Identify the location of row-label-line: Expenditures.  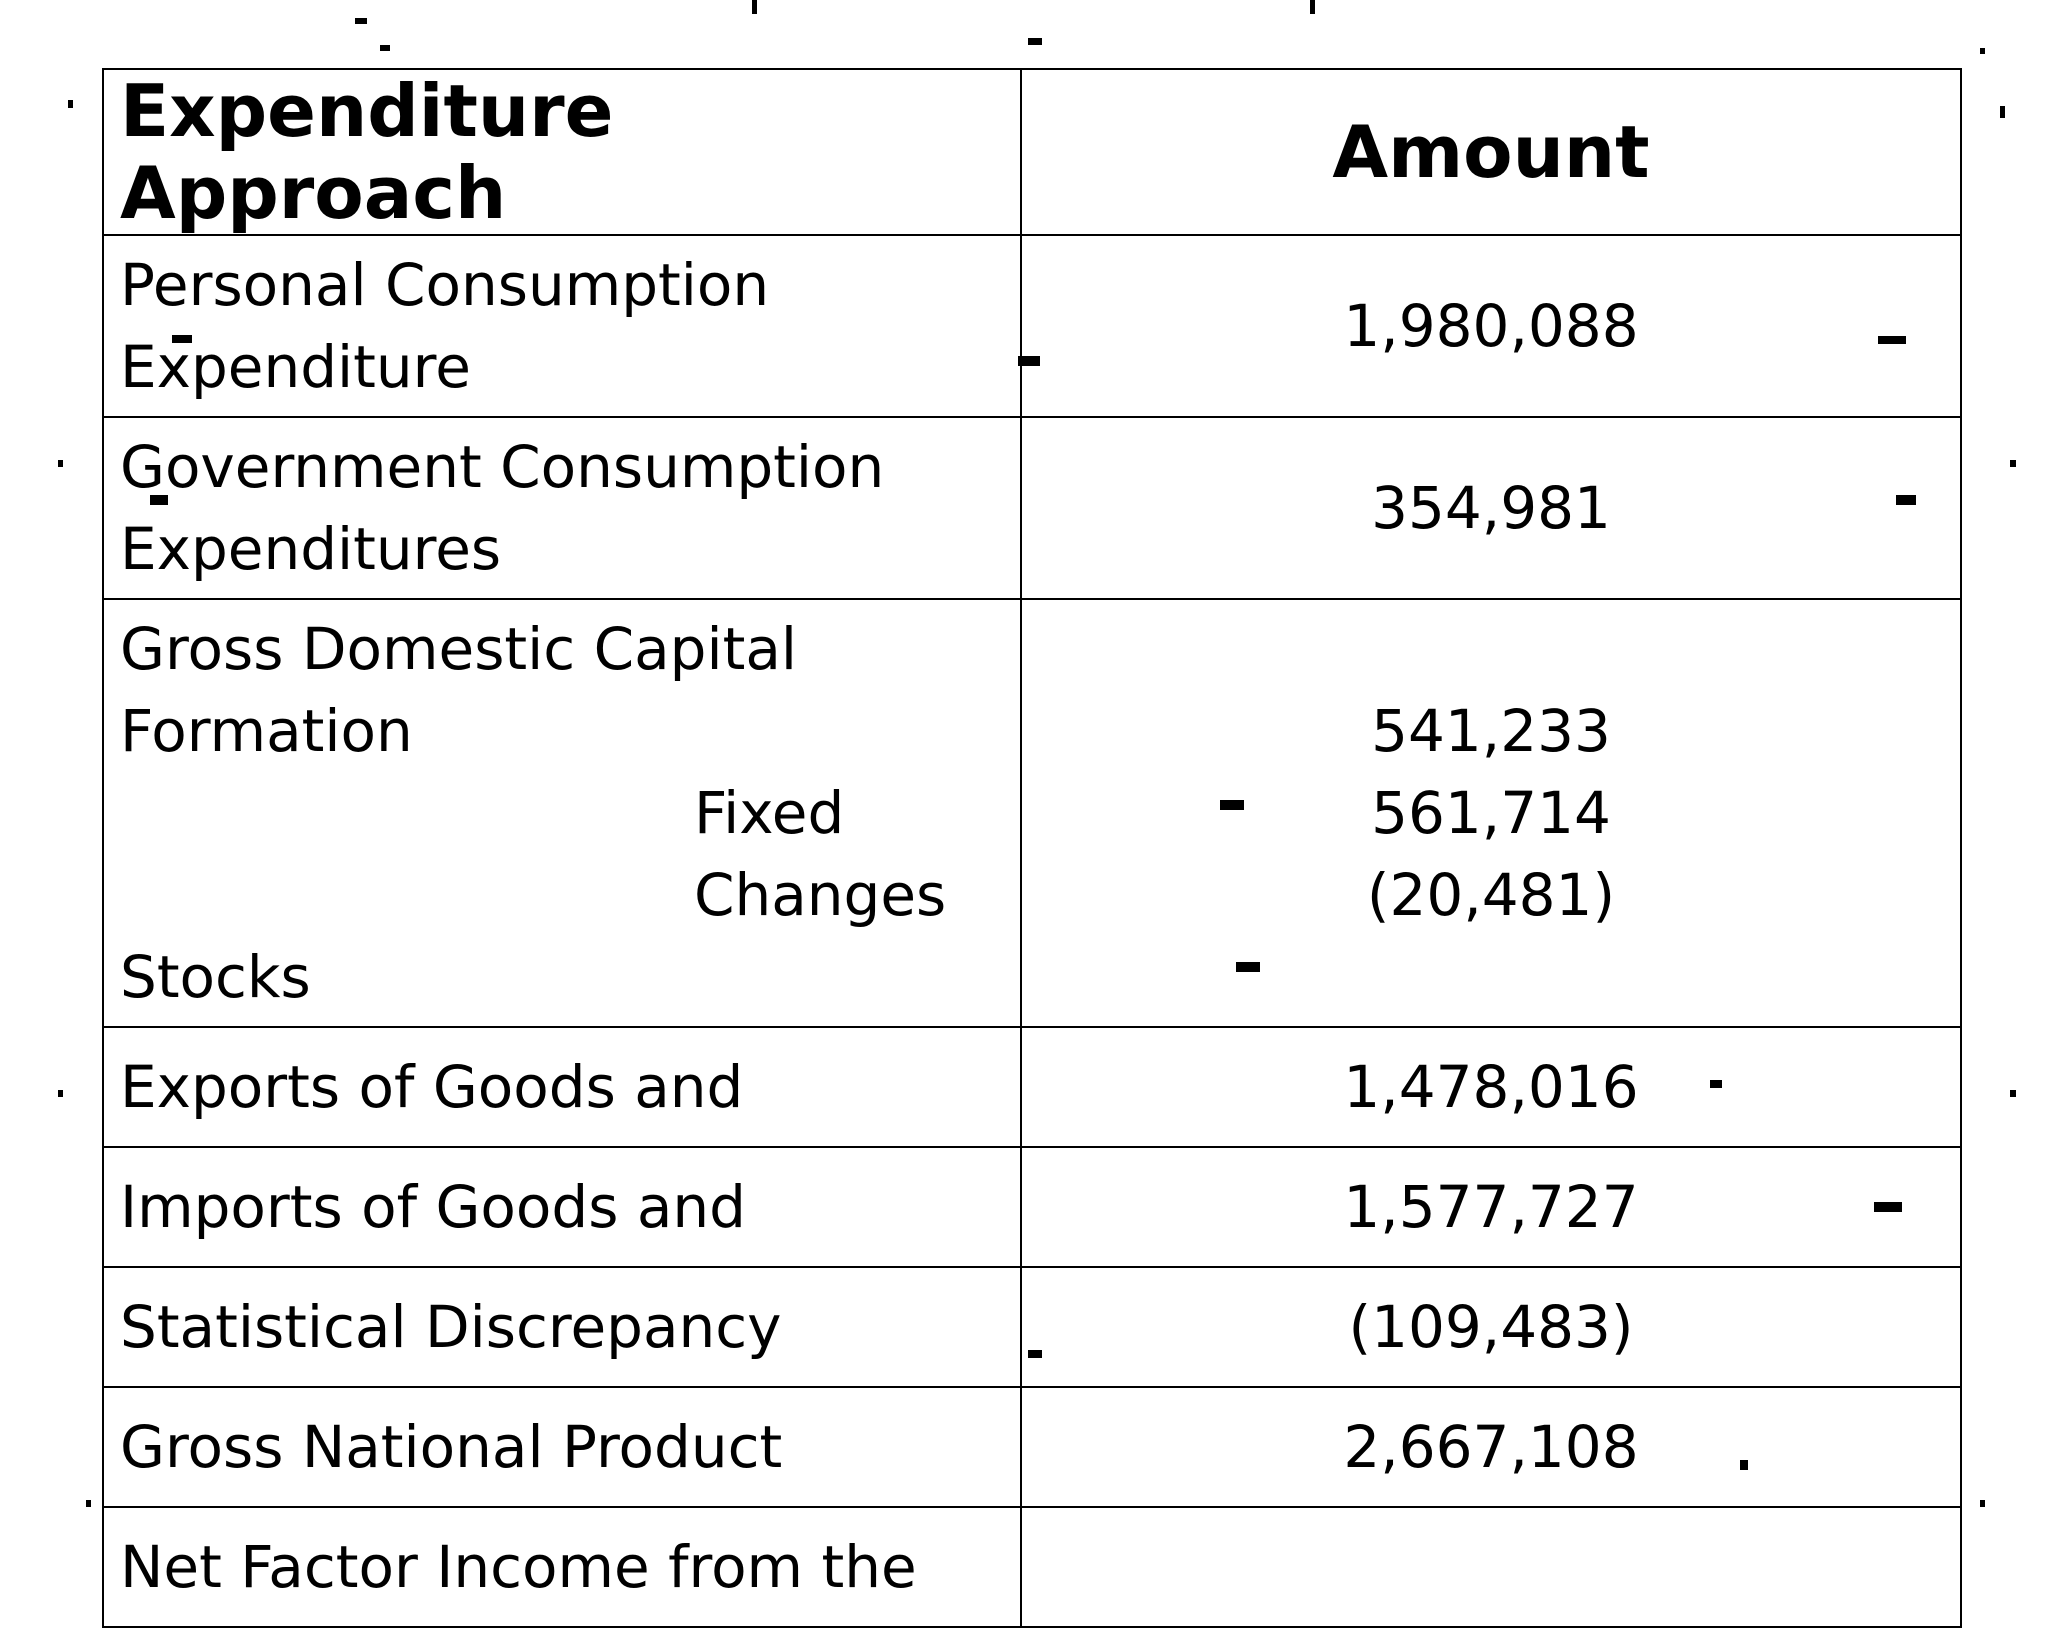
(311, 549).